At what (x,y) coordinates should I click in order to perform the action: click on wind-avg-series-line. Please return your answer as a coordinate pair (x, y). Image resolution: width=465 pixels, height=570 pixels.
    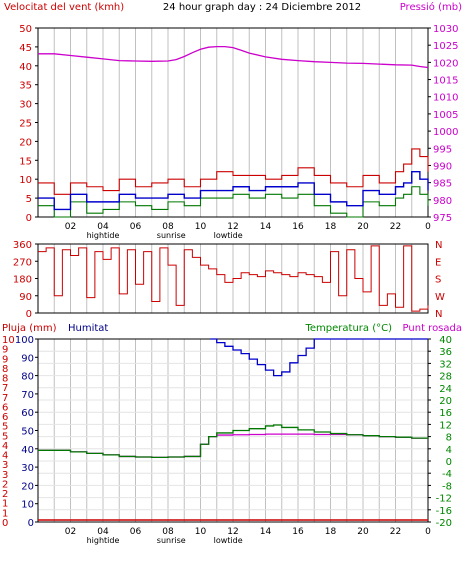
    Looking at the image, I should click on (233, 190).